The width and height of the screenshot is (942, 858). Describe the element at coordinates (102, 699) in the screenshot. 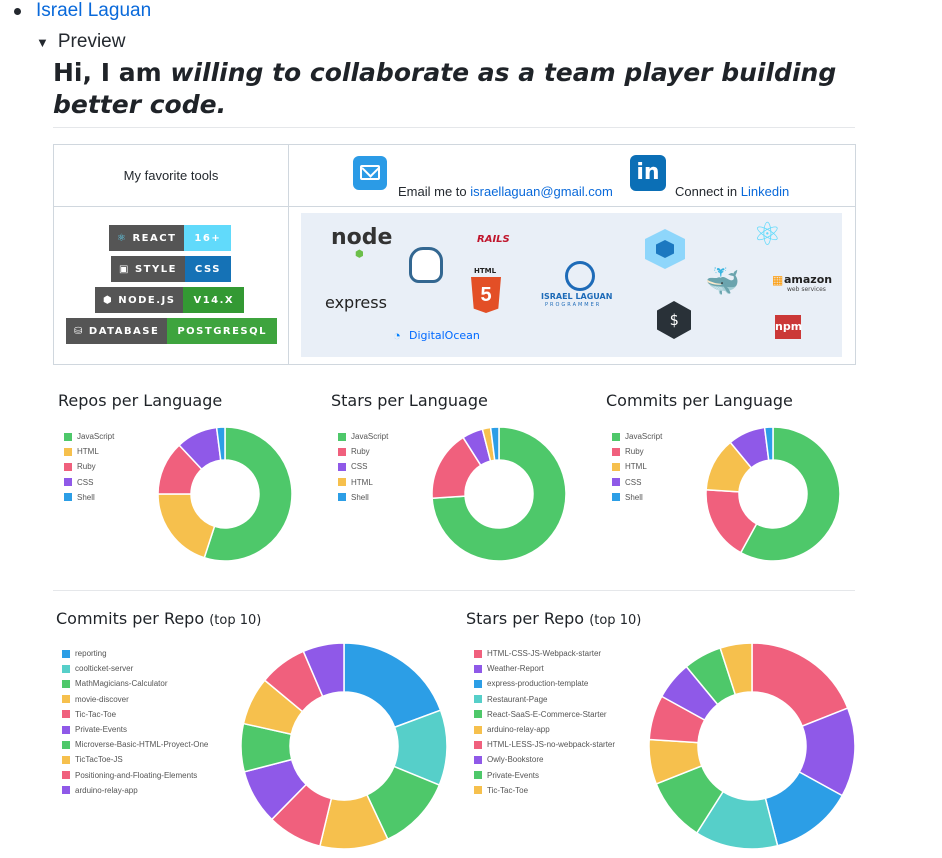

I see `legend-label: movie-discover` at that location.